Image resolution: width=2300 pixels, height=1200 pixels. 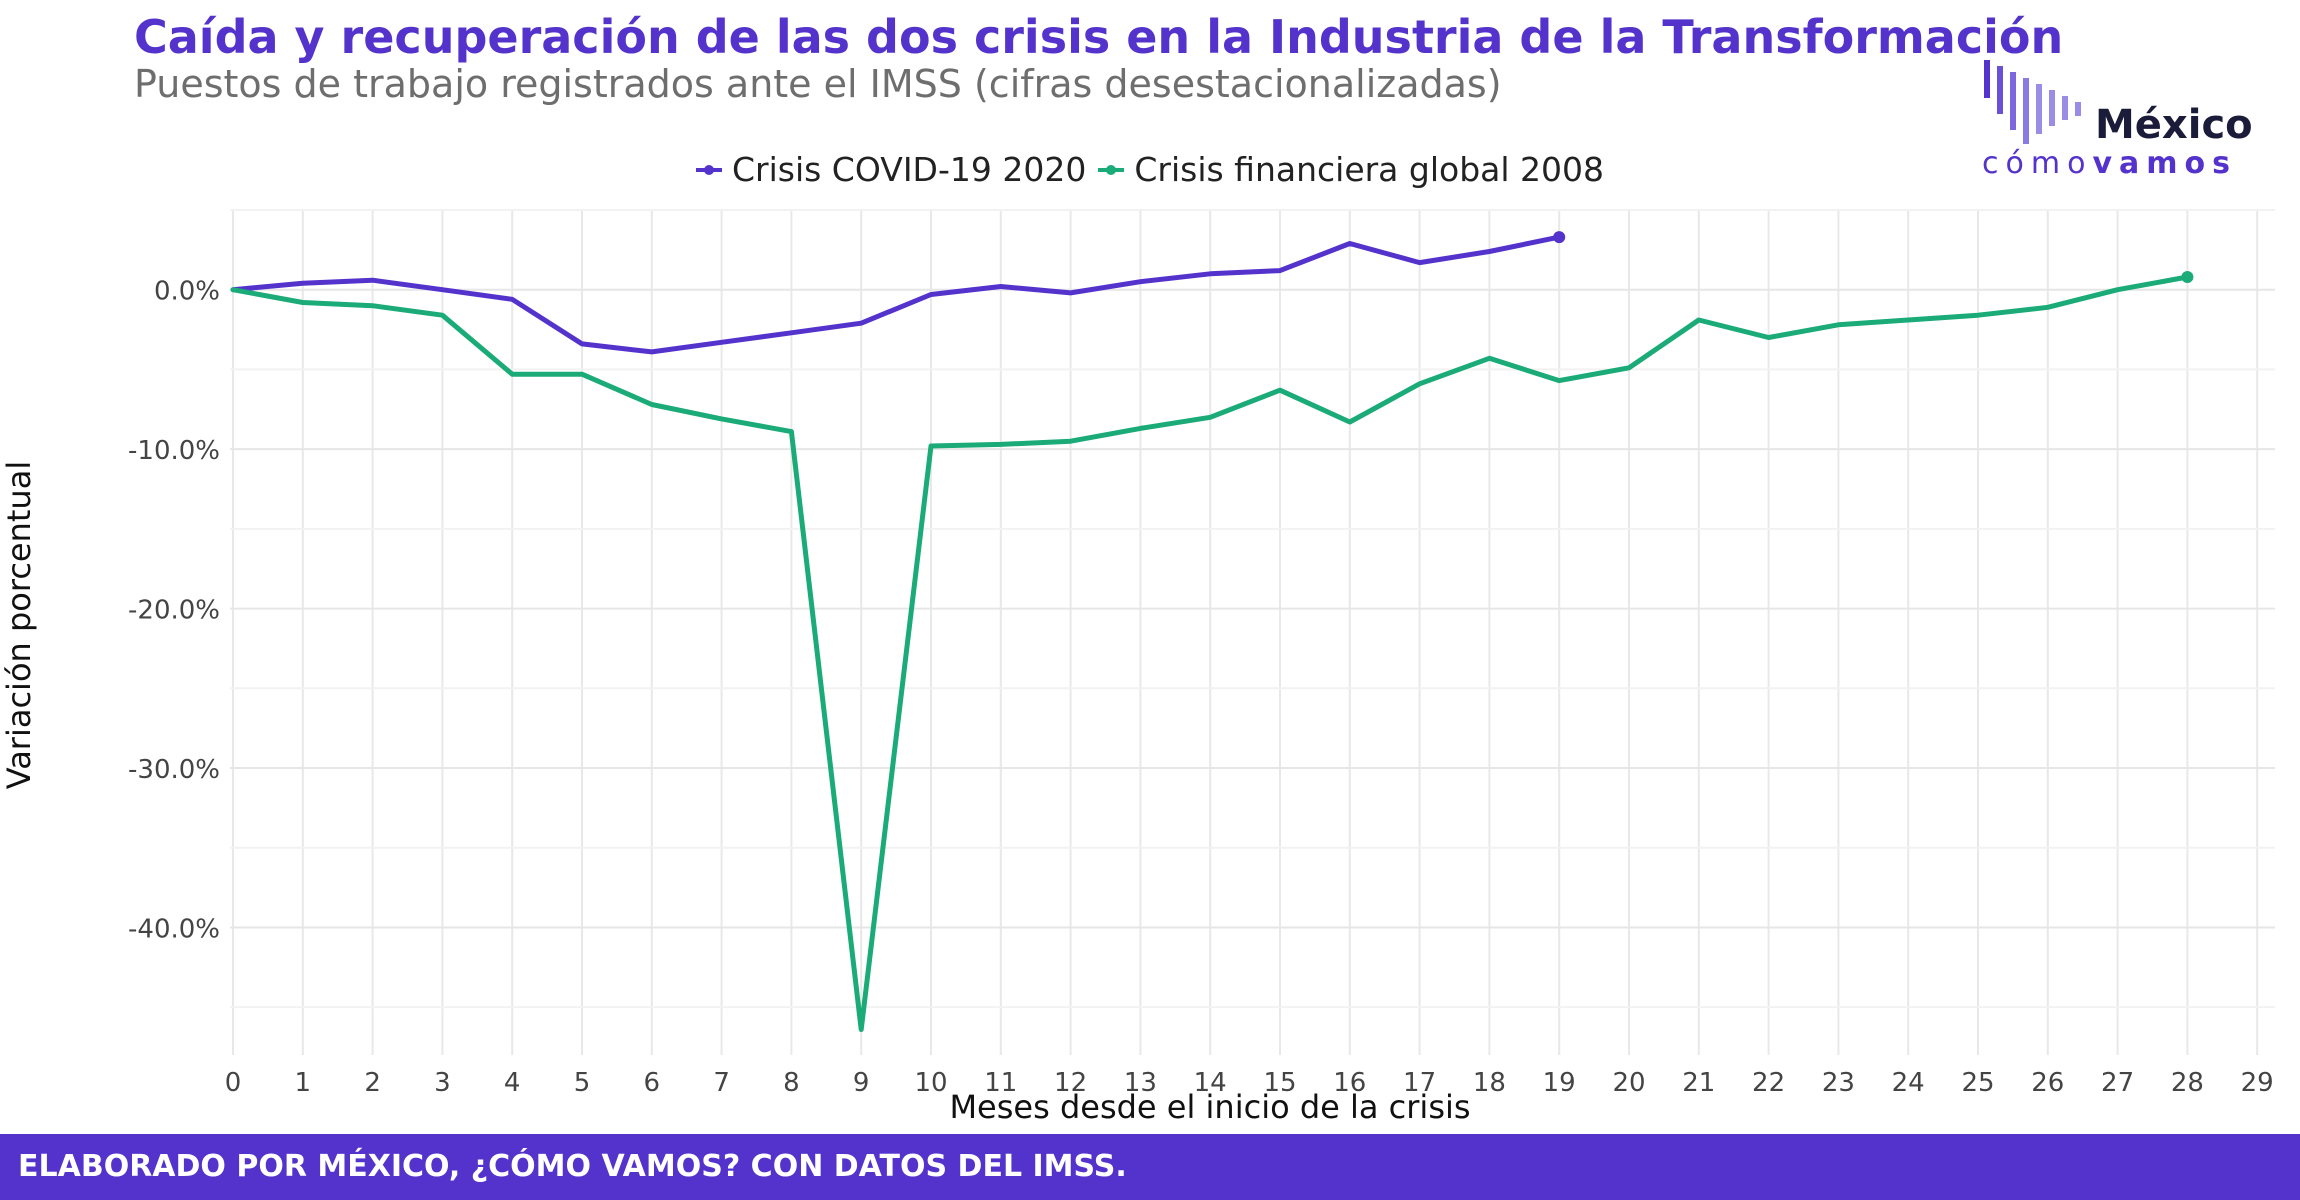 I want to click on legend-label-covid: Crisis COVID-19 2020, so click(x=909, y=169).